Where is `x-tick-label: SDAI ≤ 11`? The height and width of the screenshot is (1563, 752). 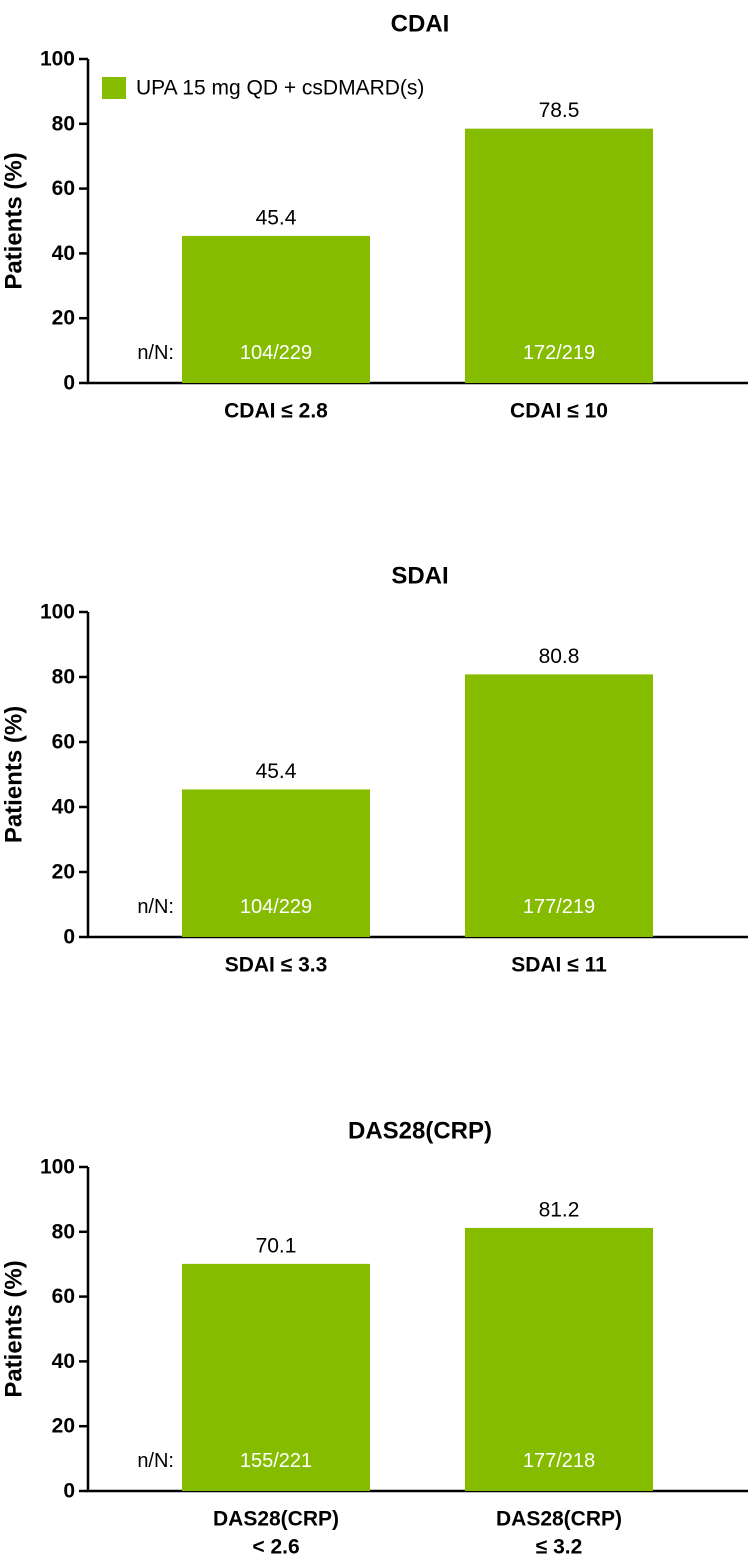 x-tick-label: SDAI ≤ 11 is located at coordinates (559, 965).